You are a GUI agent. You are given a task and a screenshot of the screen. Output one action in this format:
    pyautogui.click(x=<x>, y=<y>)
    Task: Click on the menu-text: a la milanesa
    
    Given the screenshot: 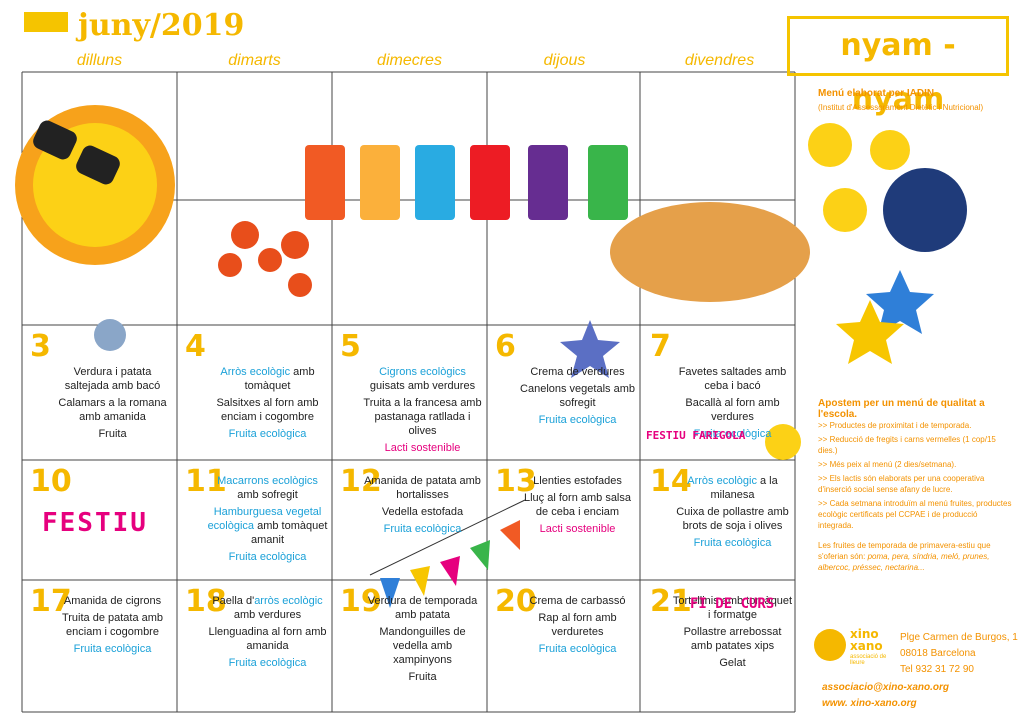 What is the action you would take?
    pyautogui.click(x=744, y=488)
    